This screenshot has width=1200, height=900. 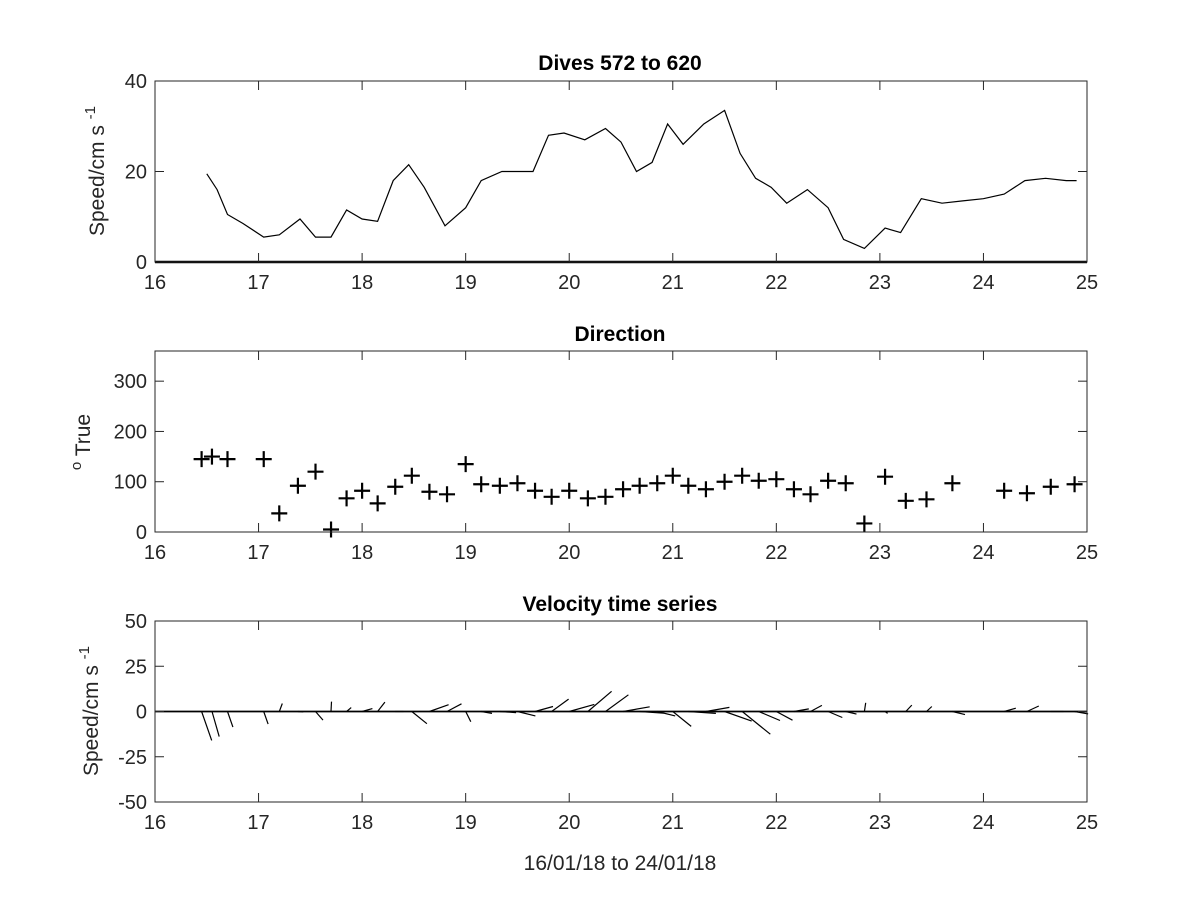 What do you see at coordinates (136, 622) in the screenshot?
I see `y-tick-label: 50` at bounding box center [136, 622].